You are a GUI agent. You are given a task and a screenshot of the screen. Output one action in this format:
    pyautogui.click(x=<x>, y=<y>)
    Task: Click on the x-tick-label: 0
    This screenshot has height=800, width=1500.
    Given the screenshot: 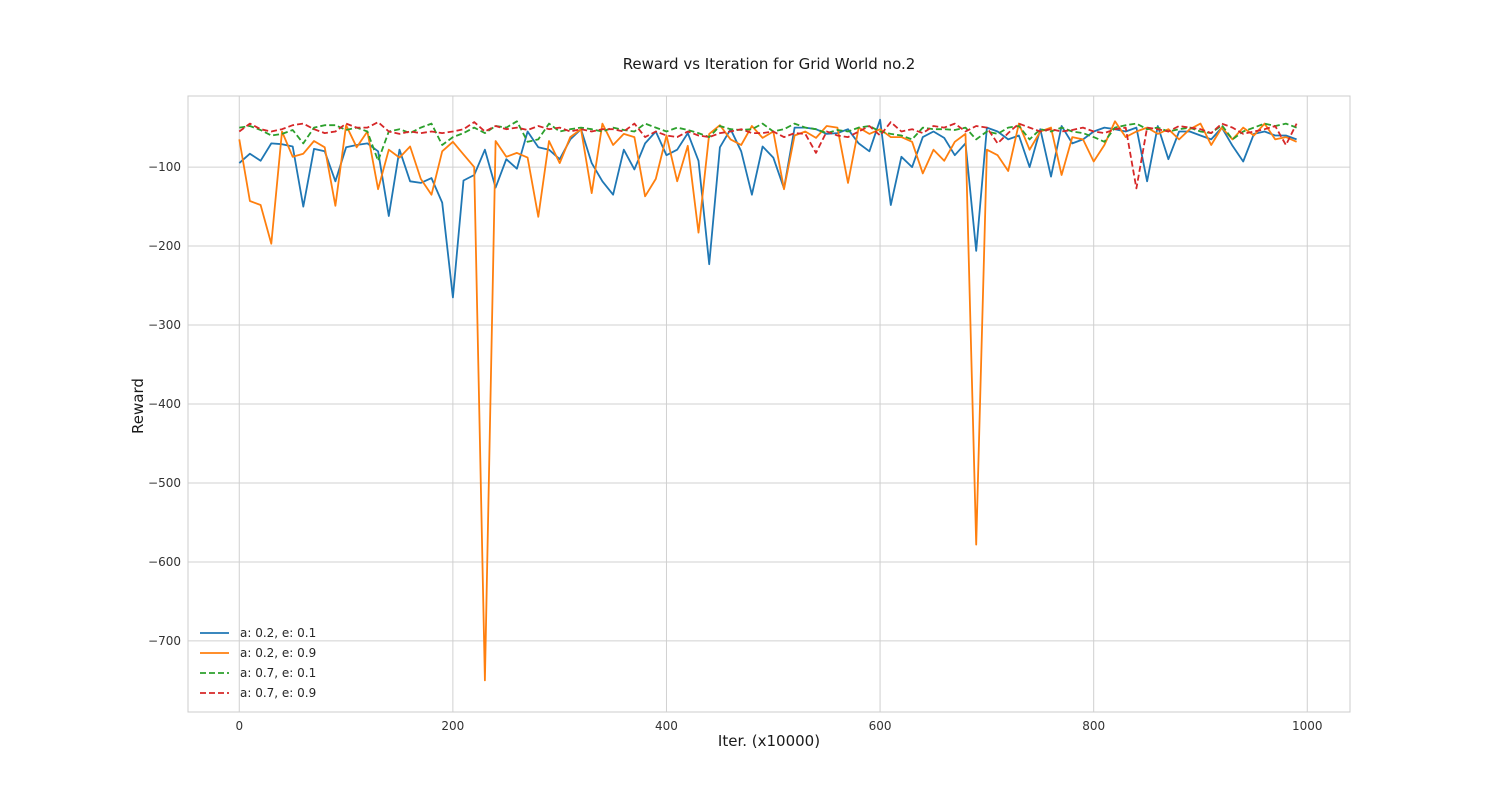 What is the action you would take?
    pyautogui.click(x=239, y=726)
    